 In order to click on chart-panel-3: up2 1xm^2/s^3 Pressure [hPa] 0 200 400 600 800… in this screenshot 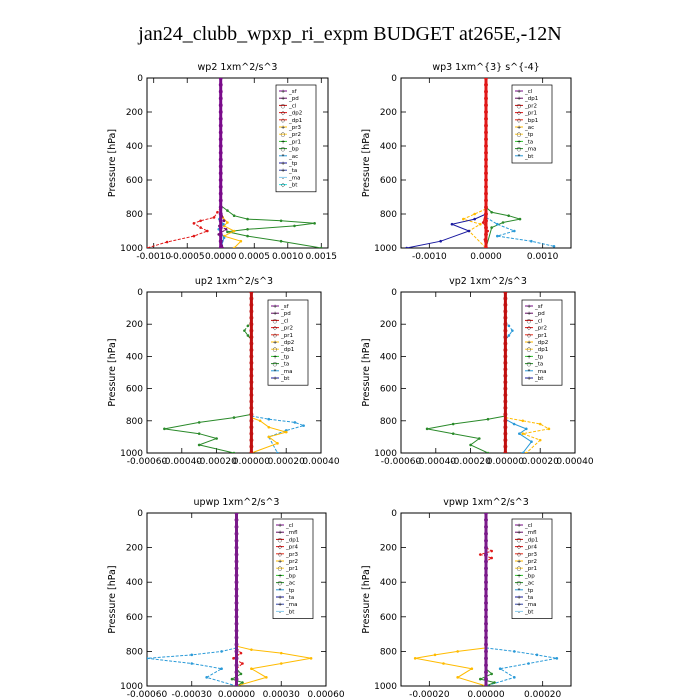, I will do `click(223, 371)`.